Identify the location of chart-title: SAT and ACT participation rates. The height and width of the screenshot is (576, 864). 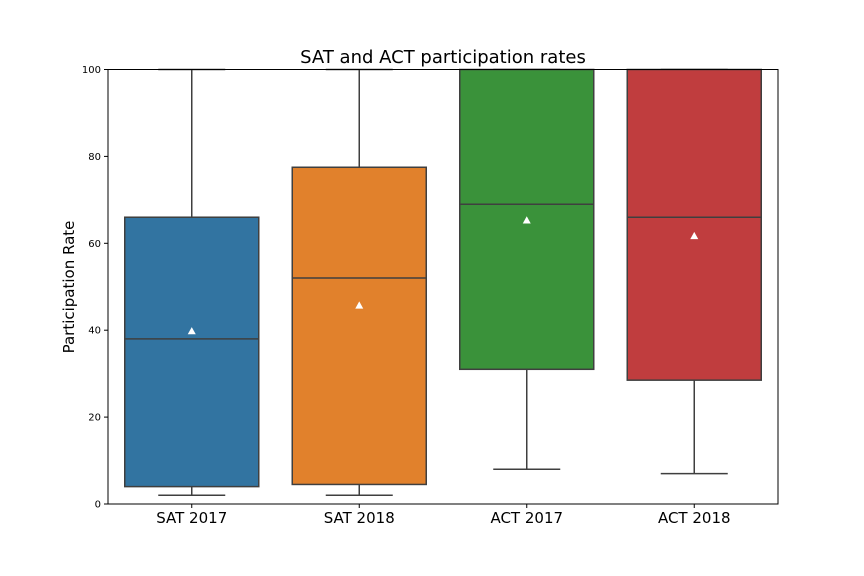
(443, 57).